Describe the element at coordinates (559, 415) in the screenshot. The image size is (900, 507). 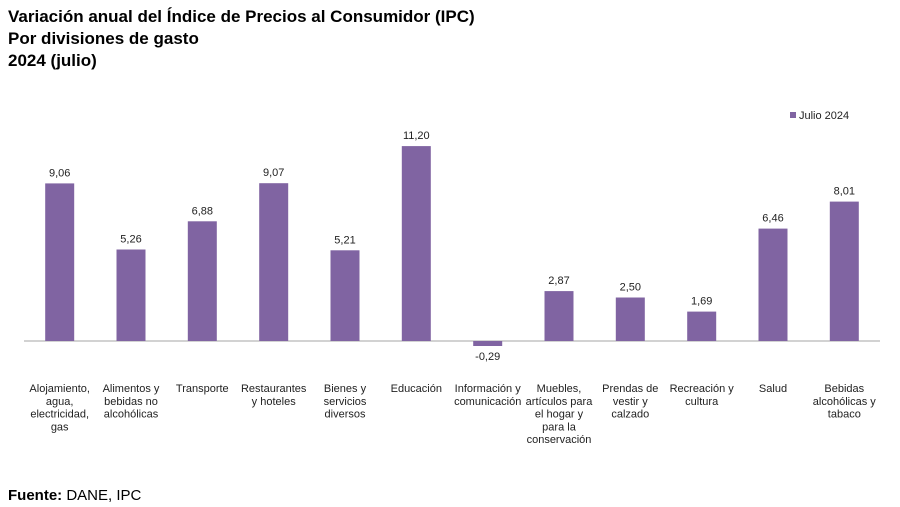
I see `category-label-7-line-2: el hogar y` at that location.